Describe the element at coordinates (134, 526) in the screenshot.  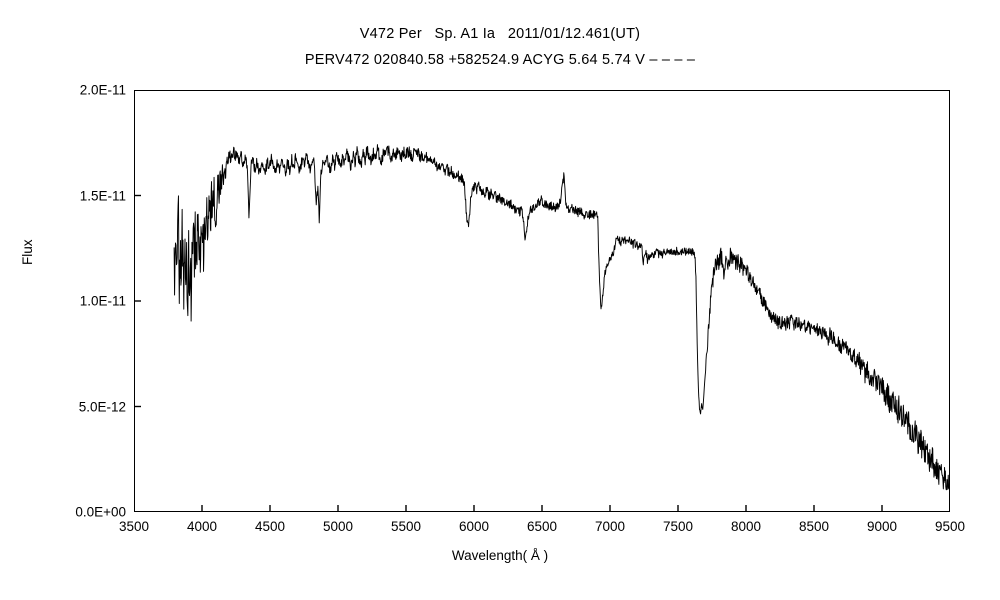
I see `x-tick-label: 3500` at that location.